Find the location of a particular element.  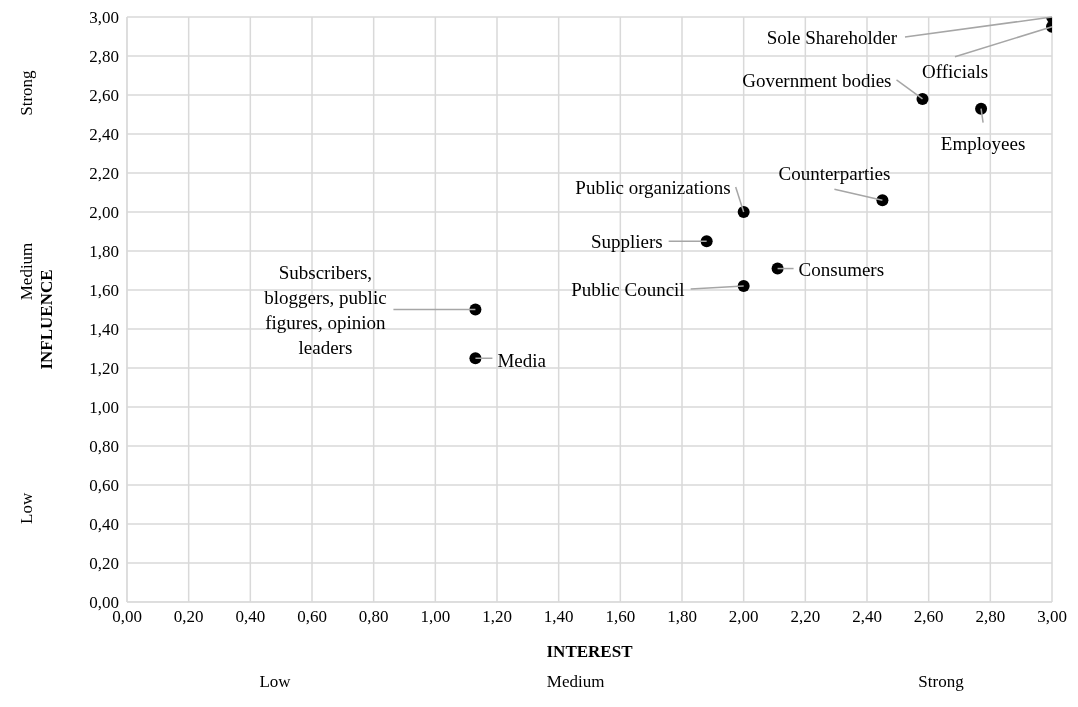

x-tick-label: 2,00 is located at coordinates (743, 617).